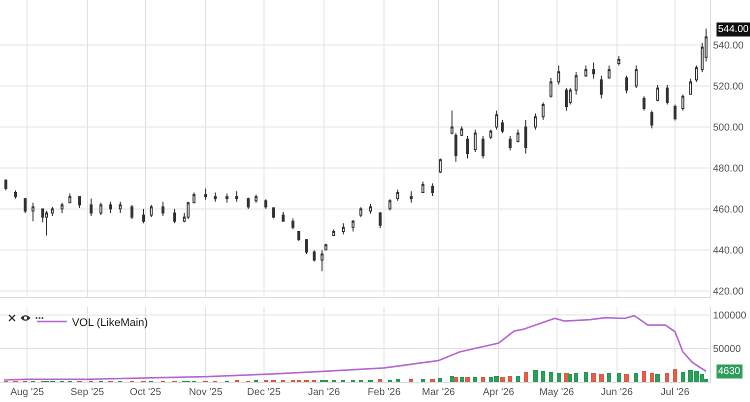  I want to click on x-tick-label: May '26, so click(557, 392).